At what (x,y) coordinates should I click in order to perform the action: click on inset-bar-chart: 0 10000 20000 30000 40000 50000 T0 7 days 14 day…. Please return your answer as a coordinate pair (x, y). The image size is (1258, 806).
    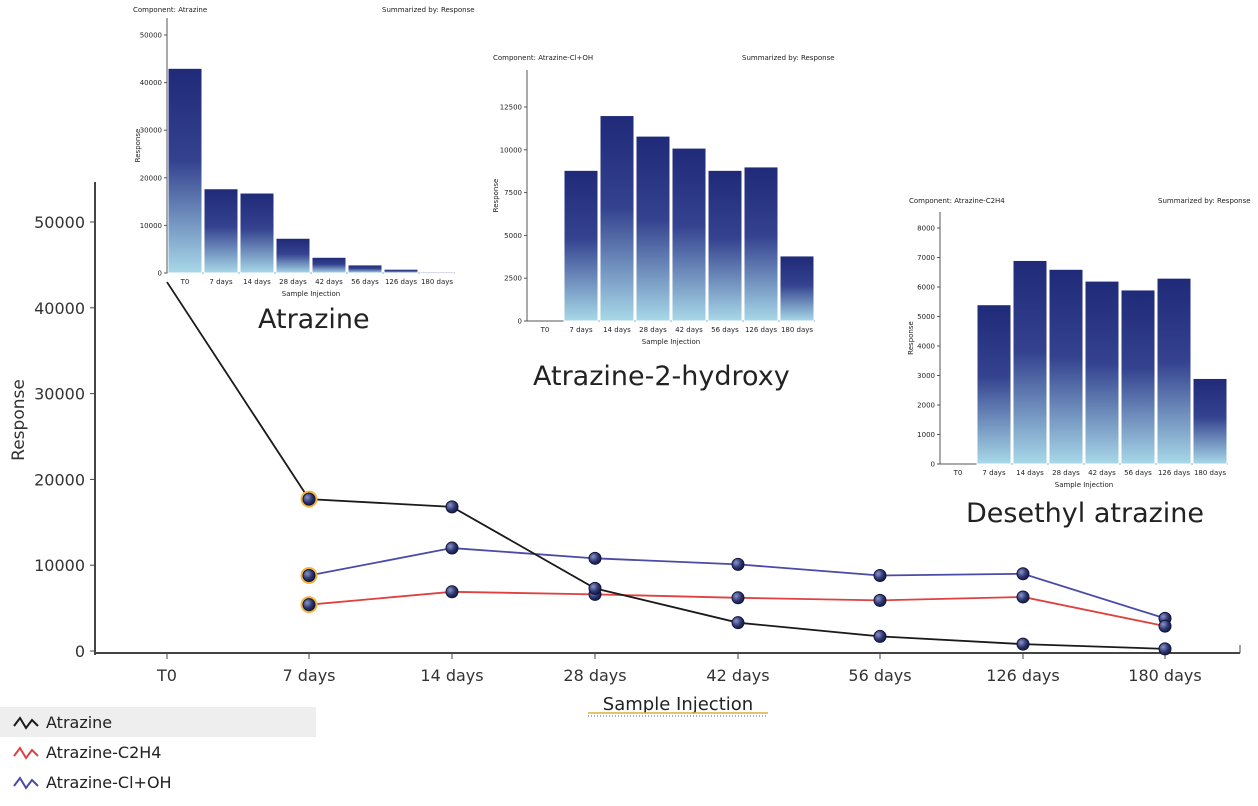
    Looking at the image, I should click on (294, 158).